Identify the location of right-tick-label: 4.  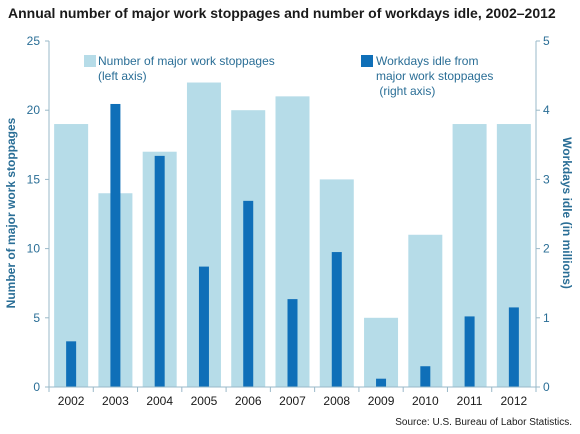
(546, 110).